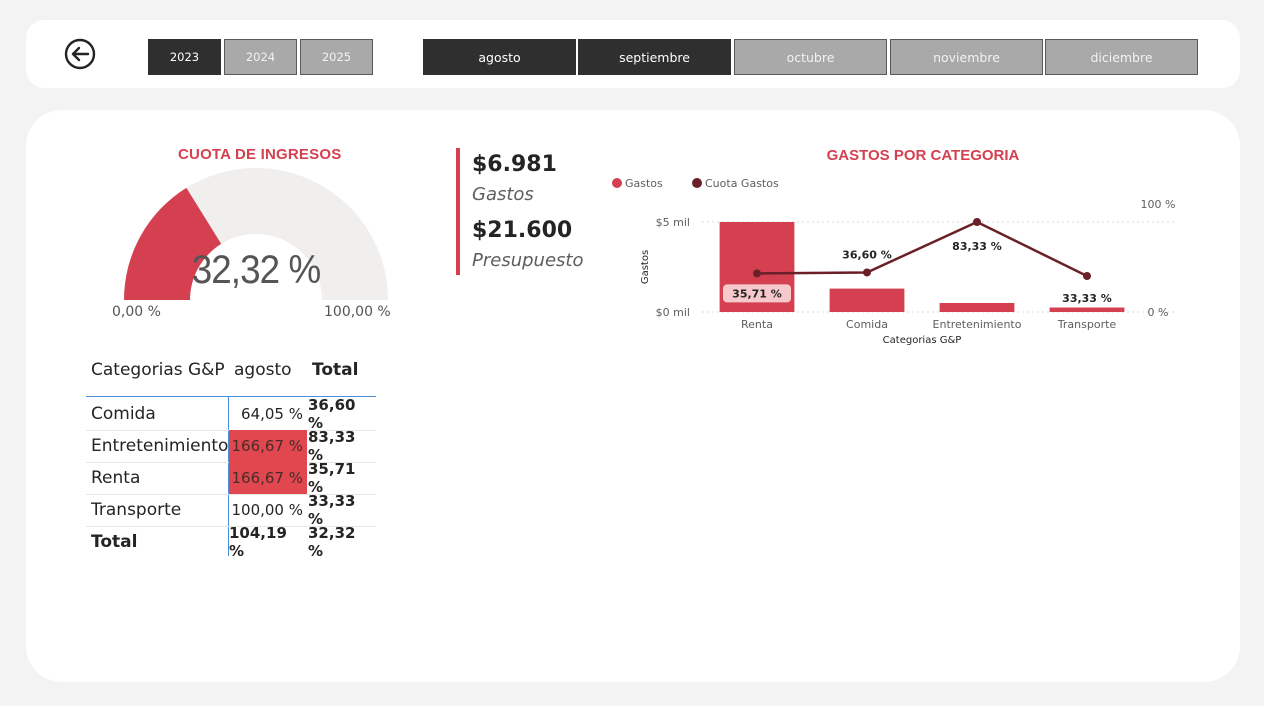  What do you see at coordinates (332, 478) in the screenshot?
I see `matrix-row-total: 35,71 %` at bounding box center [332, 478].